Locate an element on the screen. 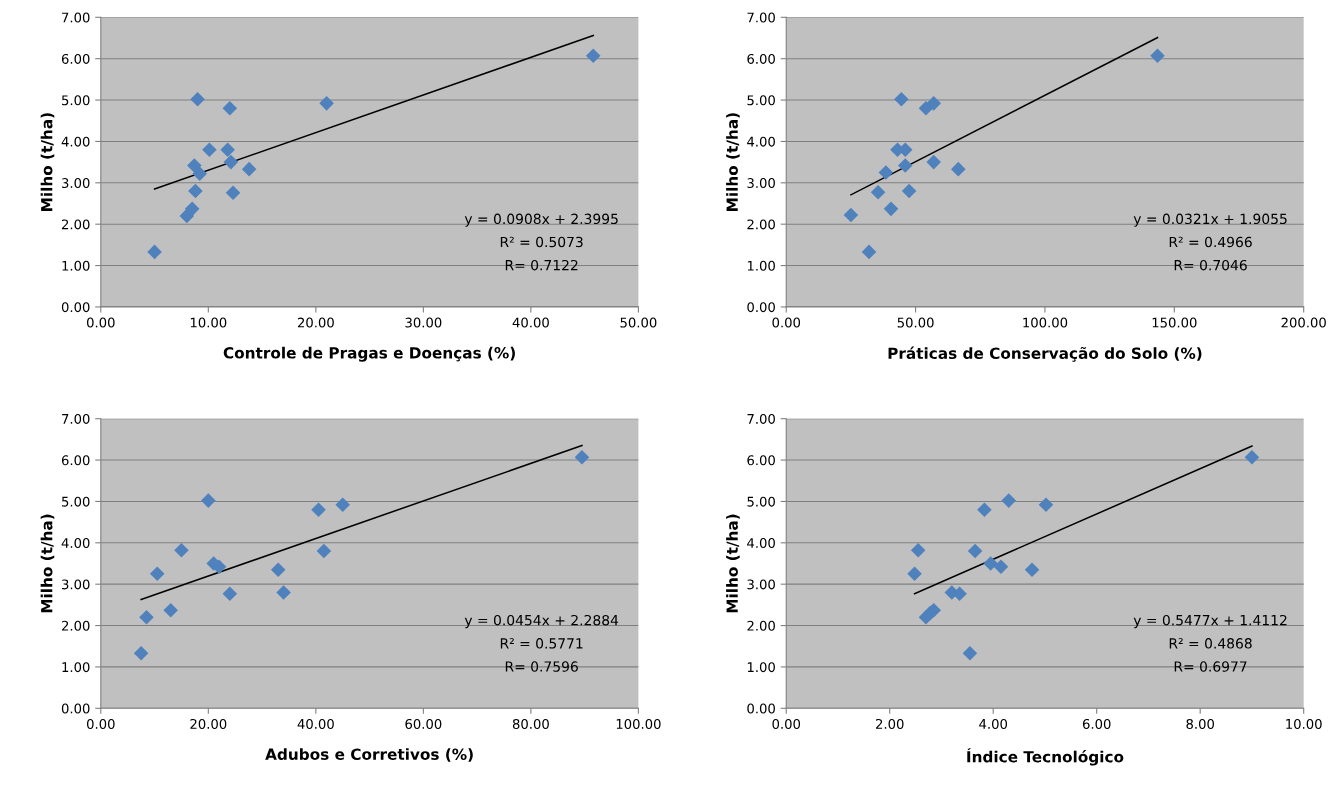  annotation: R² = 0.4966 is located at coordinates (1210, 242).